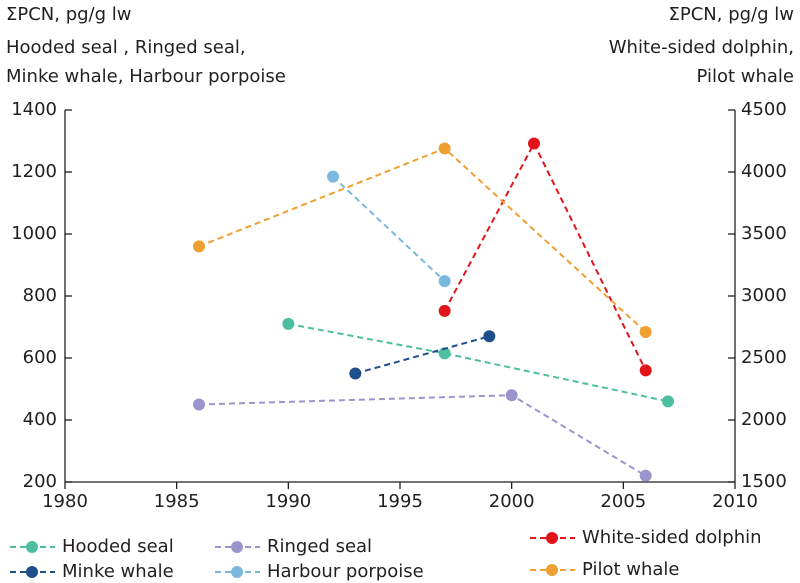 Image resolution: width=800 pixels, height=583 pixels. What do you see at coordinates (40, 357) in the screenshot?
I see `y-tick-label: 600` at bounding box center [40, 357].